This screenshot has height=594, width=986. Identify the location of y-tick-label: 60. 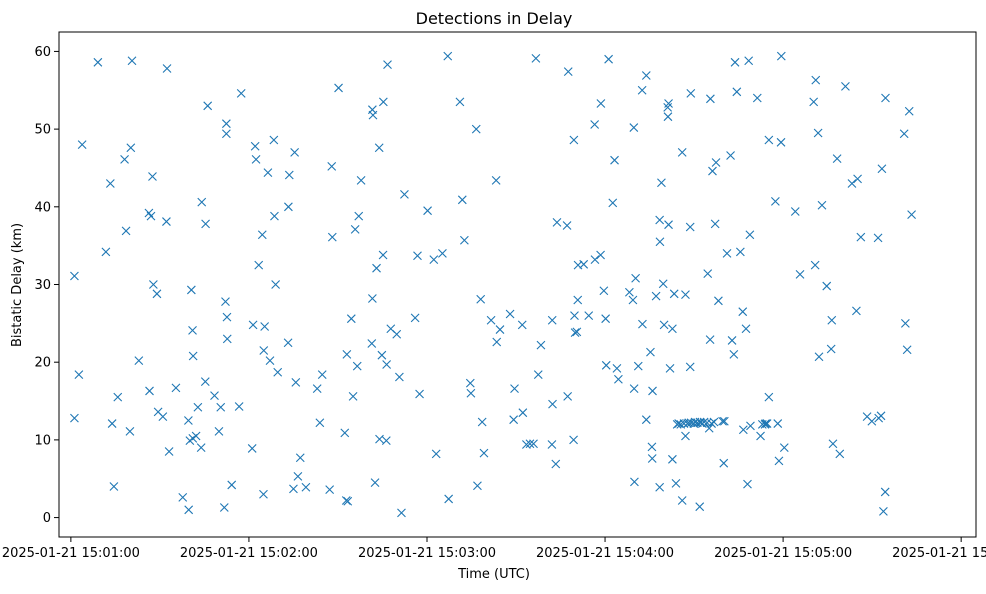
(42, 52).